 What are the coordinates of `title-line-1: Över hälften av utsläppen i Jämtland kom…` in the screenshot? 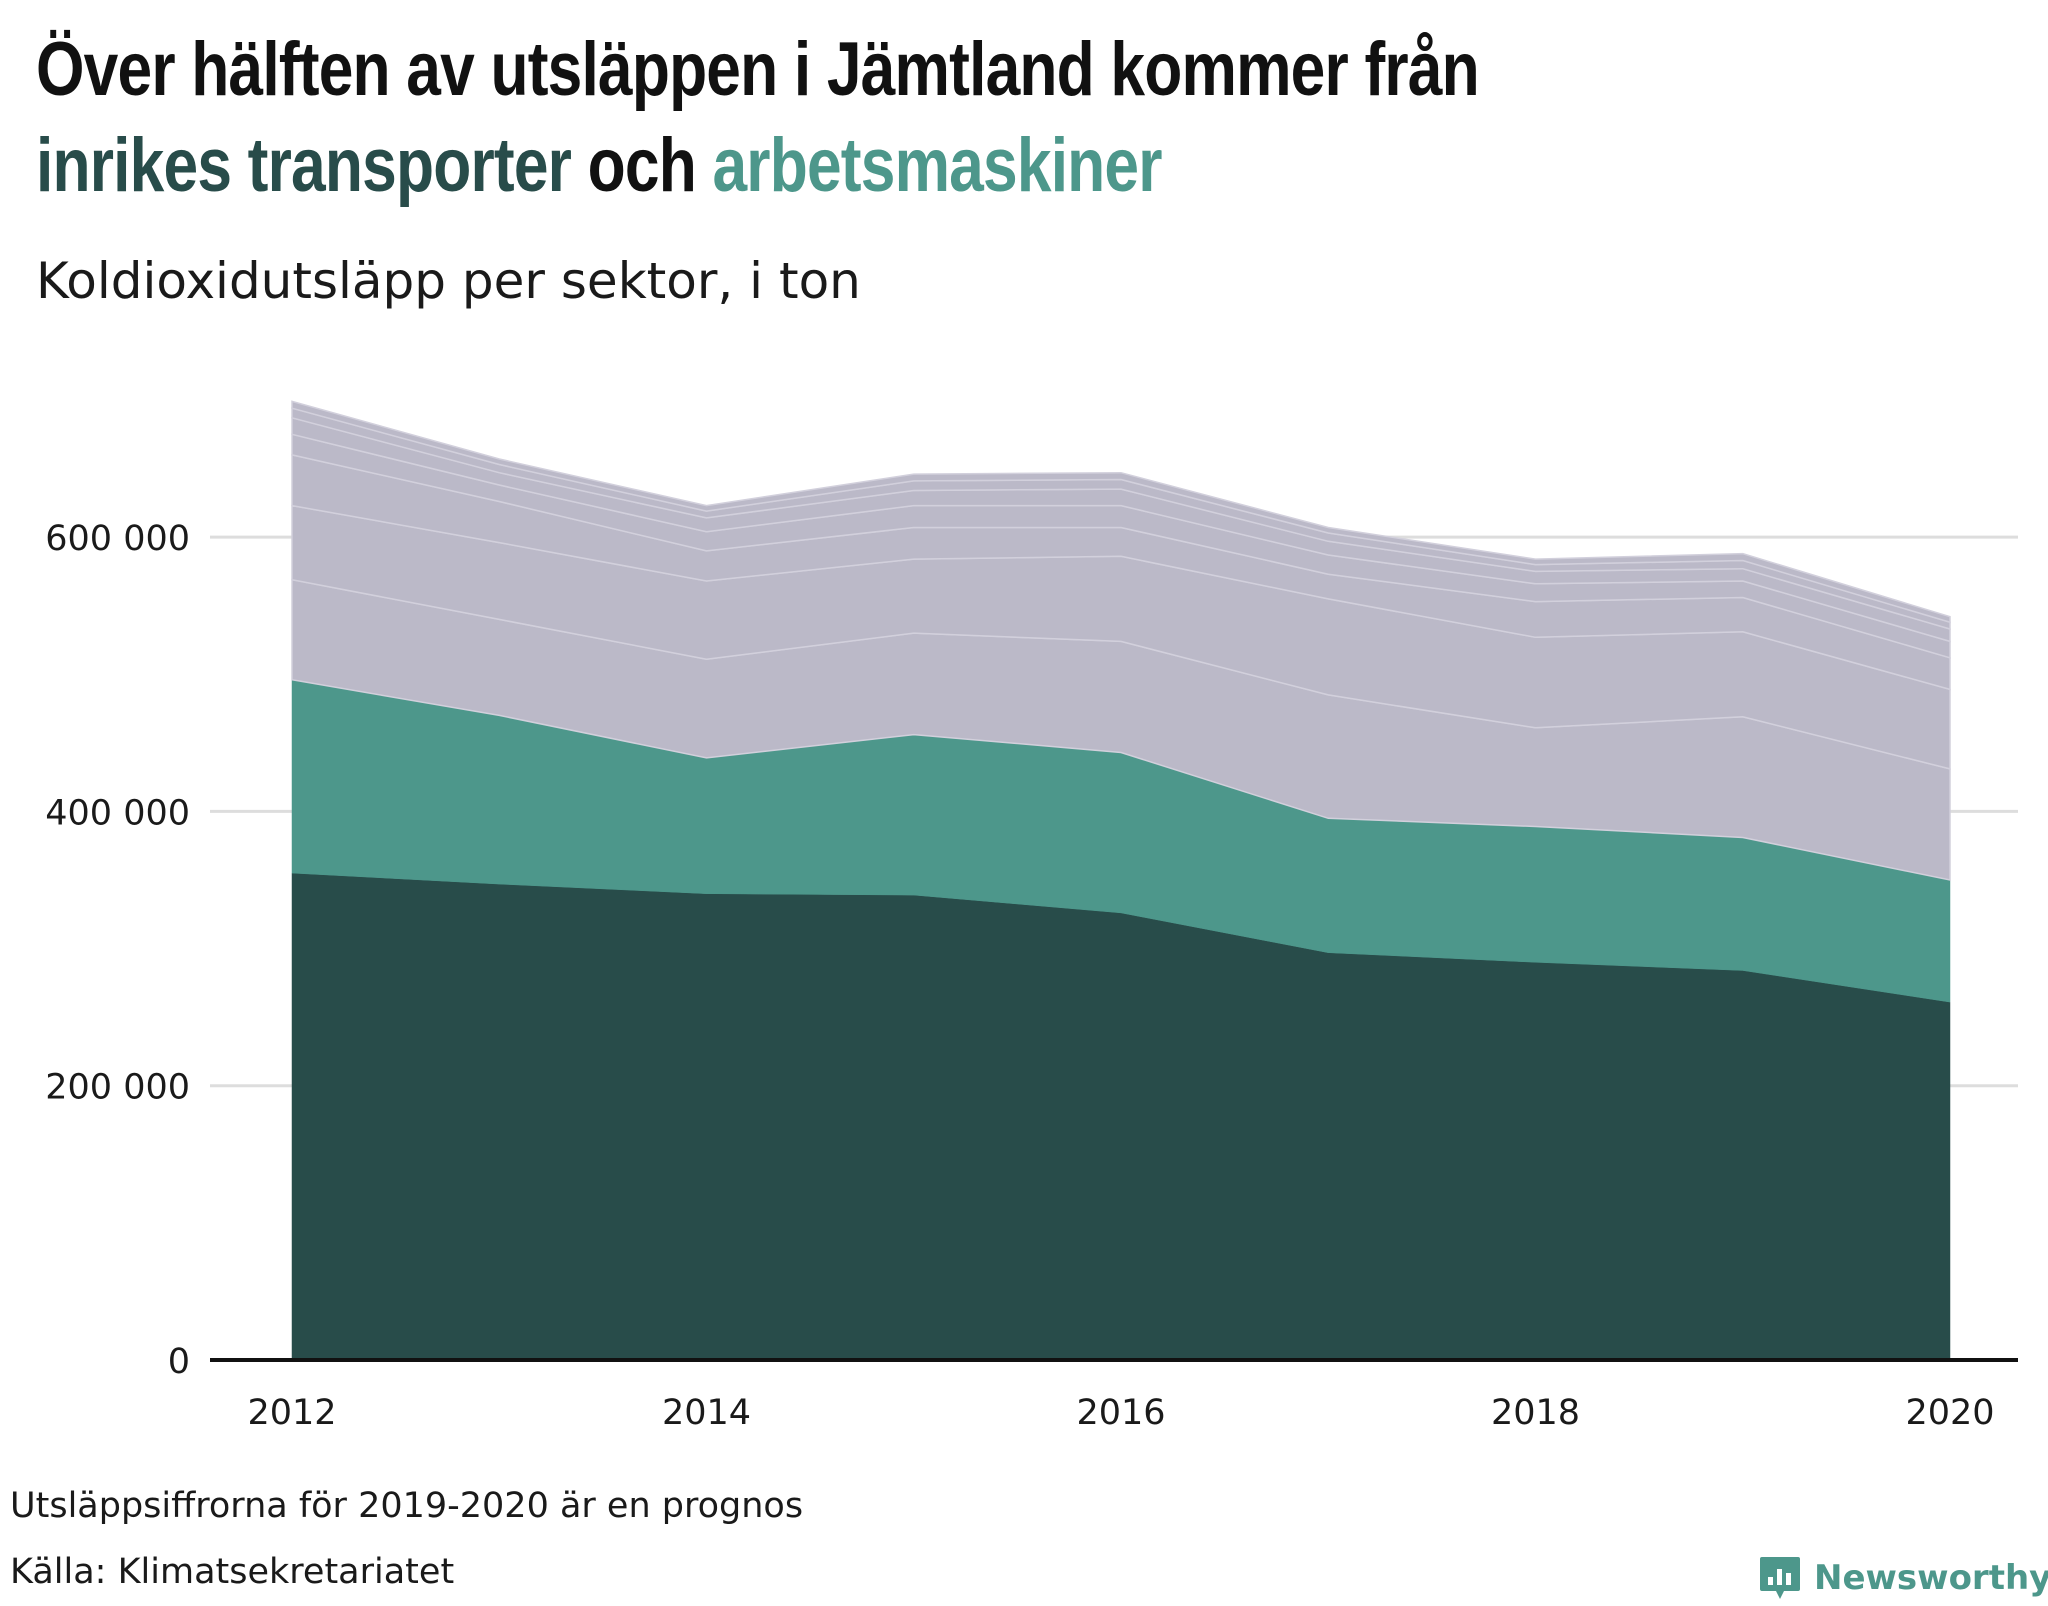 It's located at (758, 69).